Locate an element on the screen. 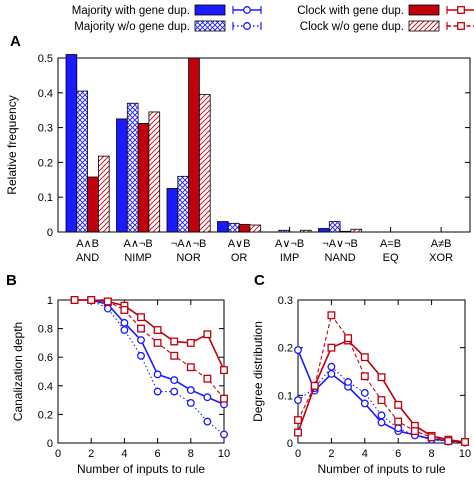  panel-b-ytick-label: 1 is located at coordinates (50, 301).